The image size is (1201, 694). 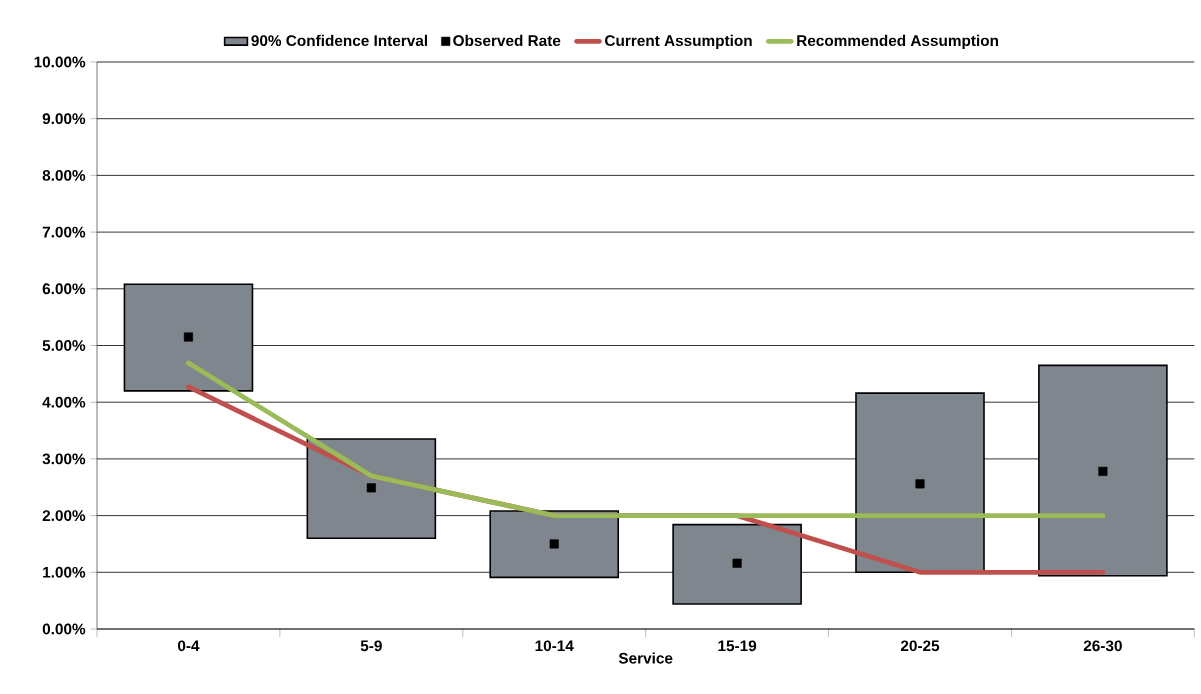 What do you see at coordinates (554, 646) in the screenshot?
I see `x-tick-label: 10-14` at bounding box center [554, 646].